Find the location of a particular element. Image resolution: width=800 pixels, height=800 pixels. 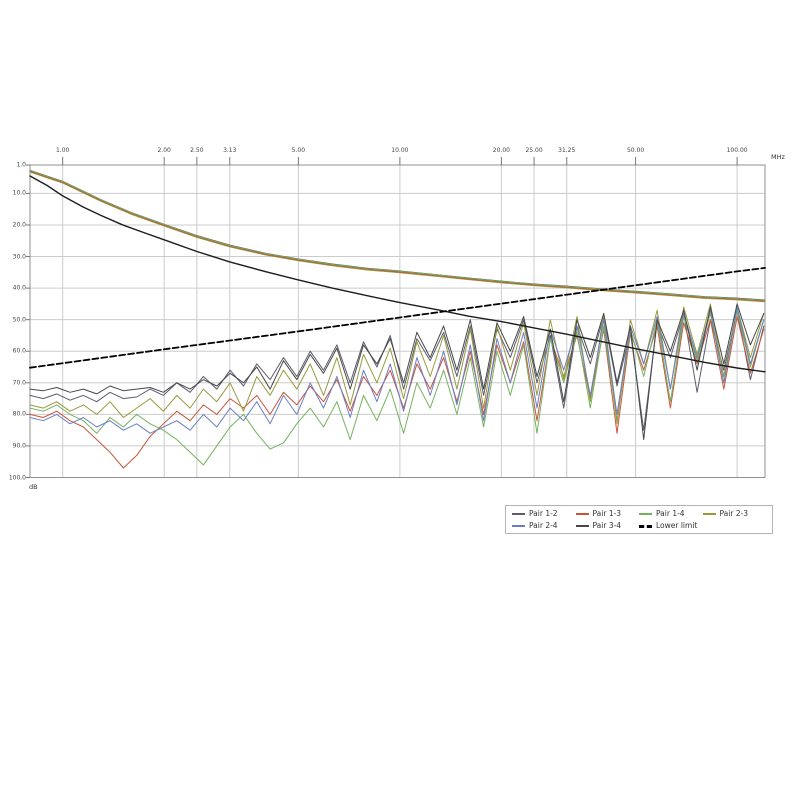

legend-label: Pair 1-2 is located at coordinates (543, 513).